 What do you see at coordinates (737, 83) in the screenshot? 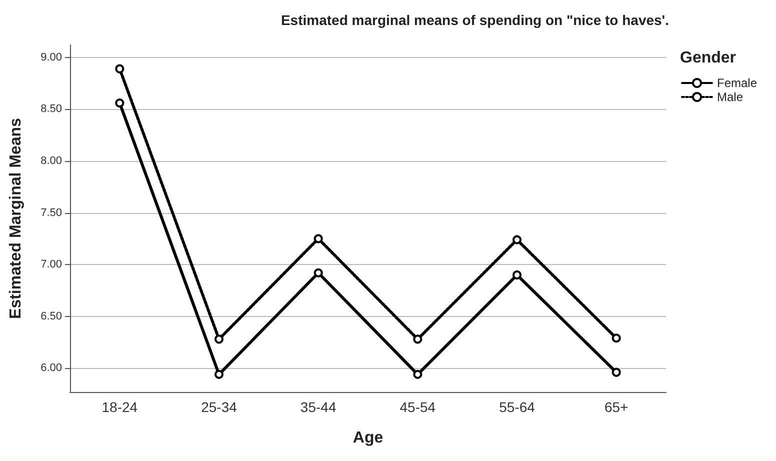
I see `legend-label: Female` at bounding box center [737, 83].